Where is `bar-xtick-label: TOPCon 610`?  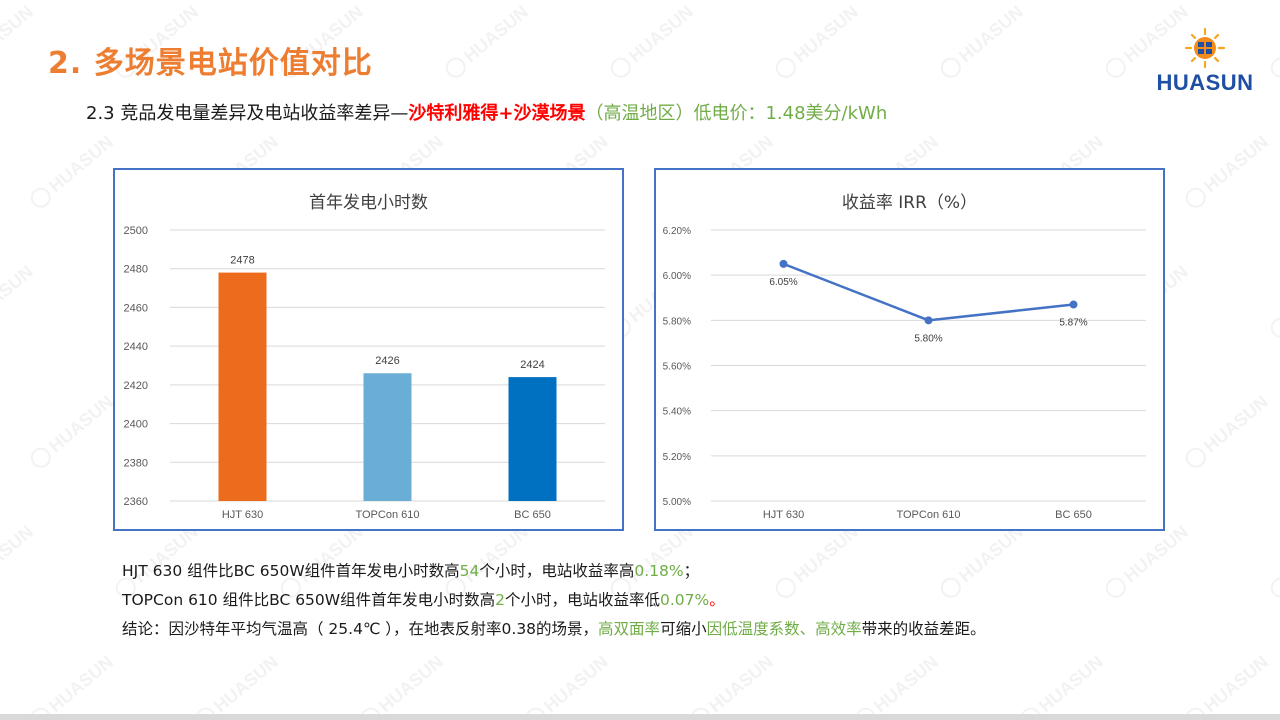 bar-xtick-label: TOPCon 610 is located at coordinates (387, 515).